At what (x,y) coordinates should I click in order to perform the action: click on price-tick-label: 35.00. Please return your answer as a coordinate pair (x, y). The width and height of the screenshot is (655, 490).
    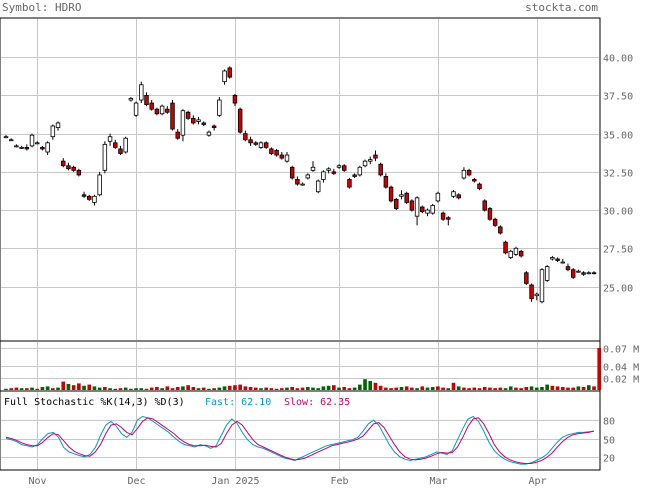
    Looking at the image, I should click on (618, 136).